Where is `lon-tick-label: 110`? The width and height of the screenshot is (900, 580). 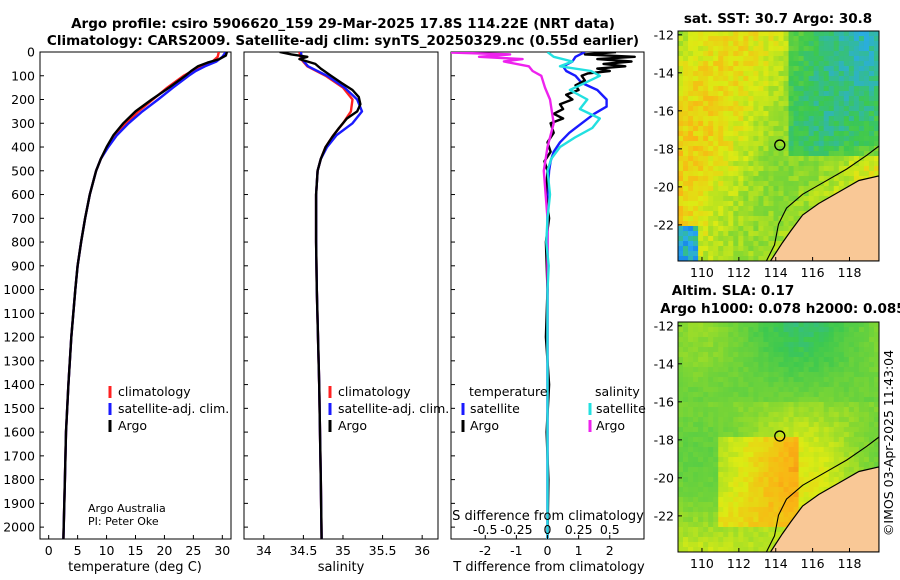 lon-tick-label: 110 is located at coordinates (702, 272).